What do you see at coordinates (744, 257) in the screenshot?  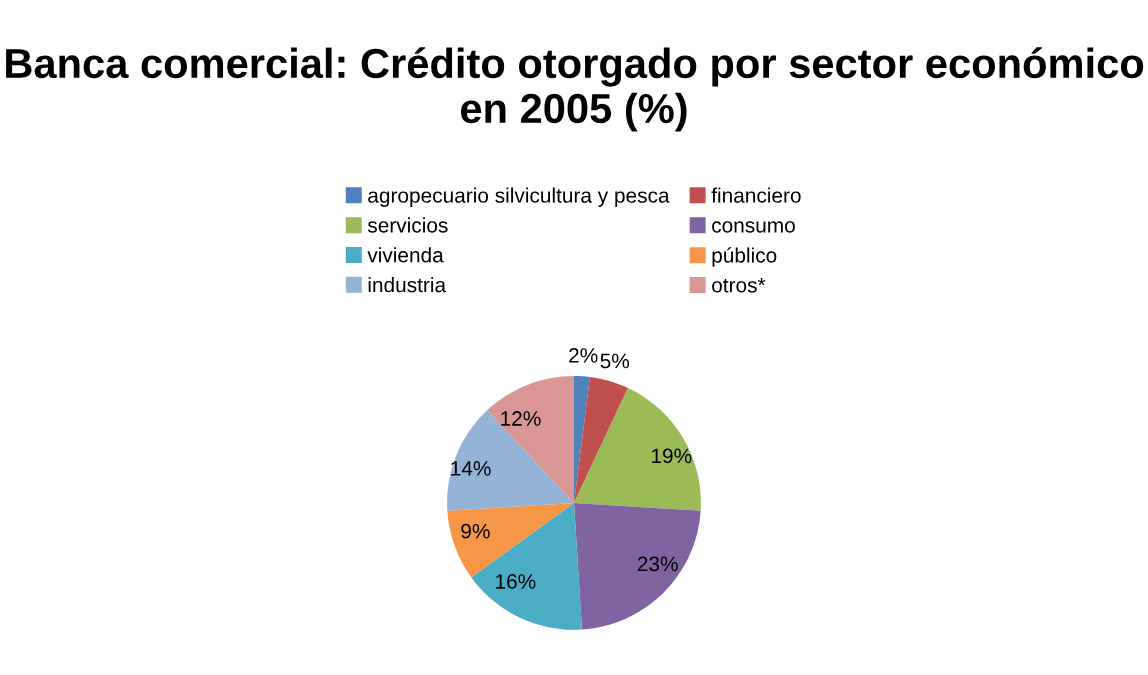 I see `legend-label: público` at bounding box center [744, 257].